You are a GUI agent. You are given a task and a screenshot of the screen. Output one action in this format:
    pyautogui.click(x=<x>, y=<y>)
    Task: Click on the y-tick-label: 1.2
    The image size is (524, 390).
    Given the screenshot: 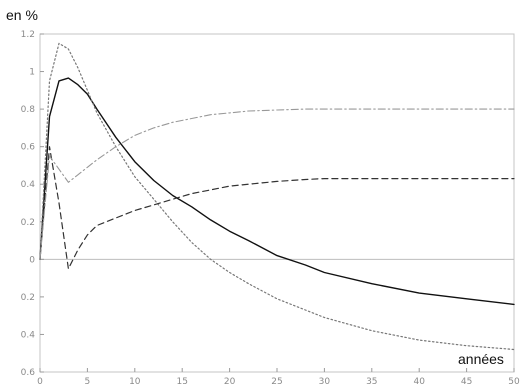 What is the action you would take?
    pyautogui.click(x=28, y=35)
    